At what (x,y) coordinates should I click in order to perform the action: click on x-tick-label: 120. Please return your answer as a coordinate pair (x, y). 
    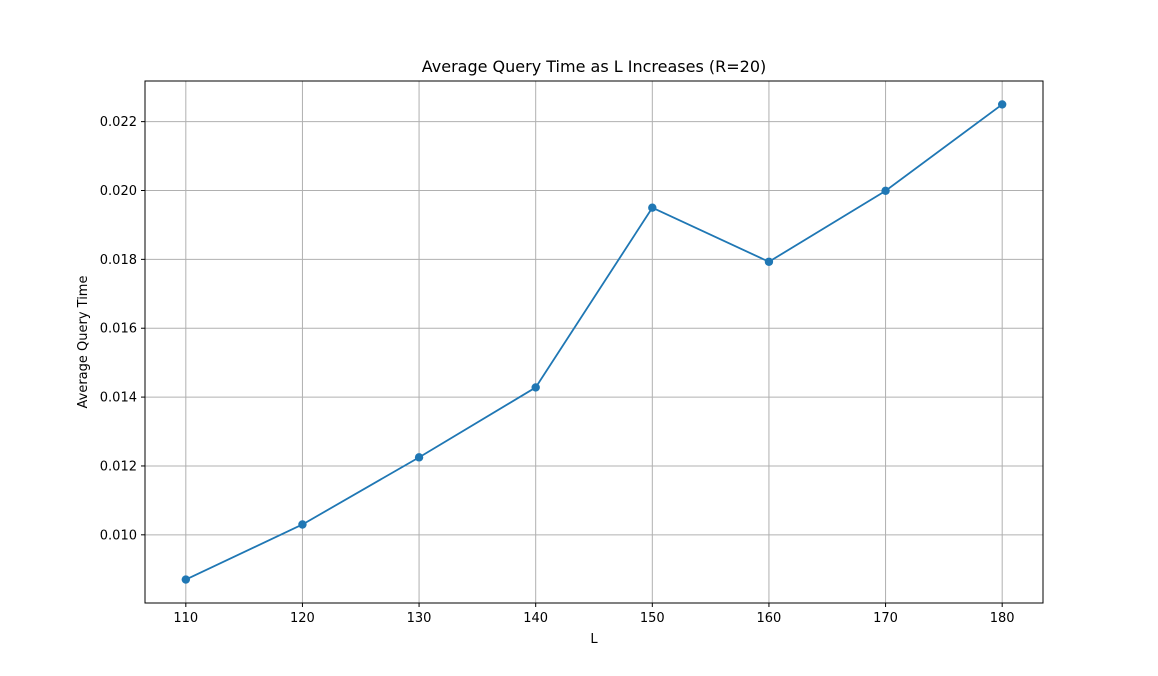
    Looking at the image, I should click on (302, 618).